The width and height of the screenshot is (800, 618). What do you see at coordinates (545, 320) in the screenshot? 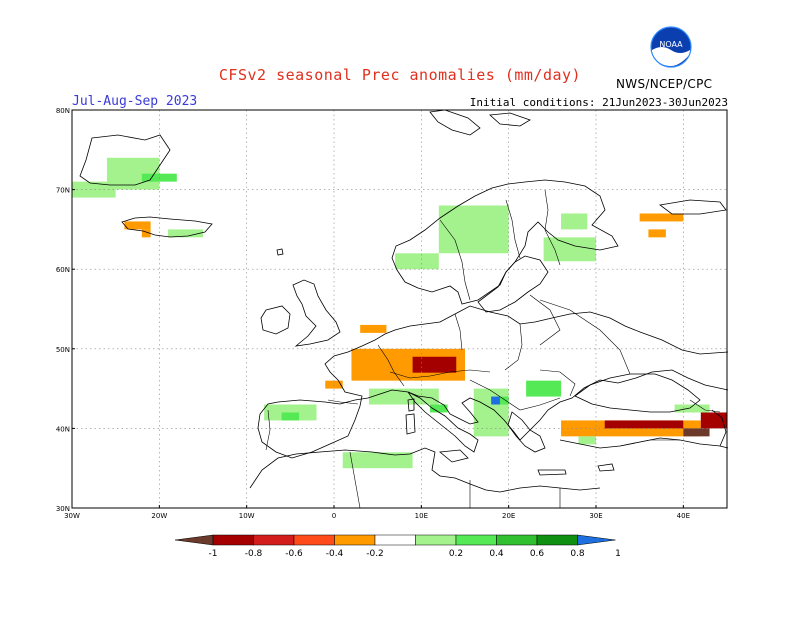
I see `border-belarus` at bounding box center [545, 320].